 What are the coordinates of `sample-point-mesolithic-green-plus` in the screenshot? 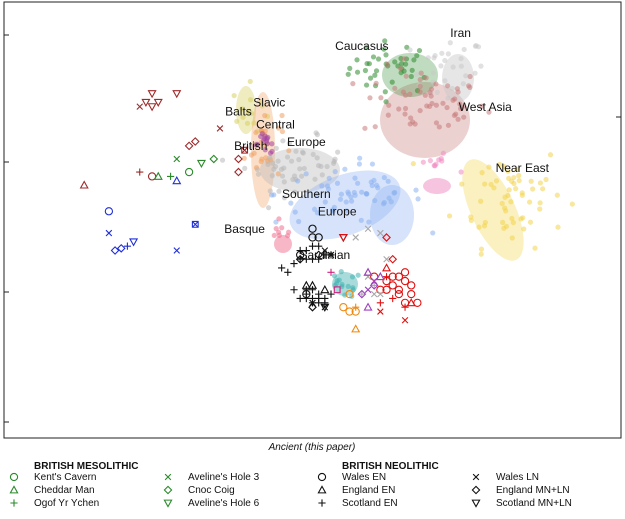 It's located at (170, 176).